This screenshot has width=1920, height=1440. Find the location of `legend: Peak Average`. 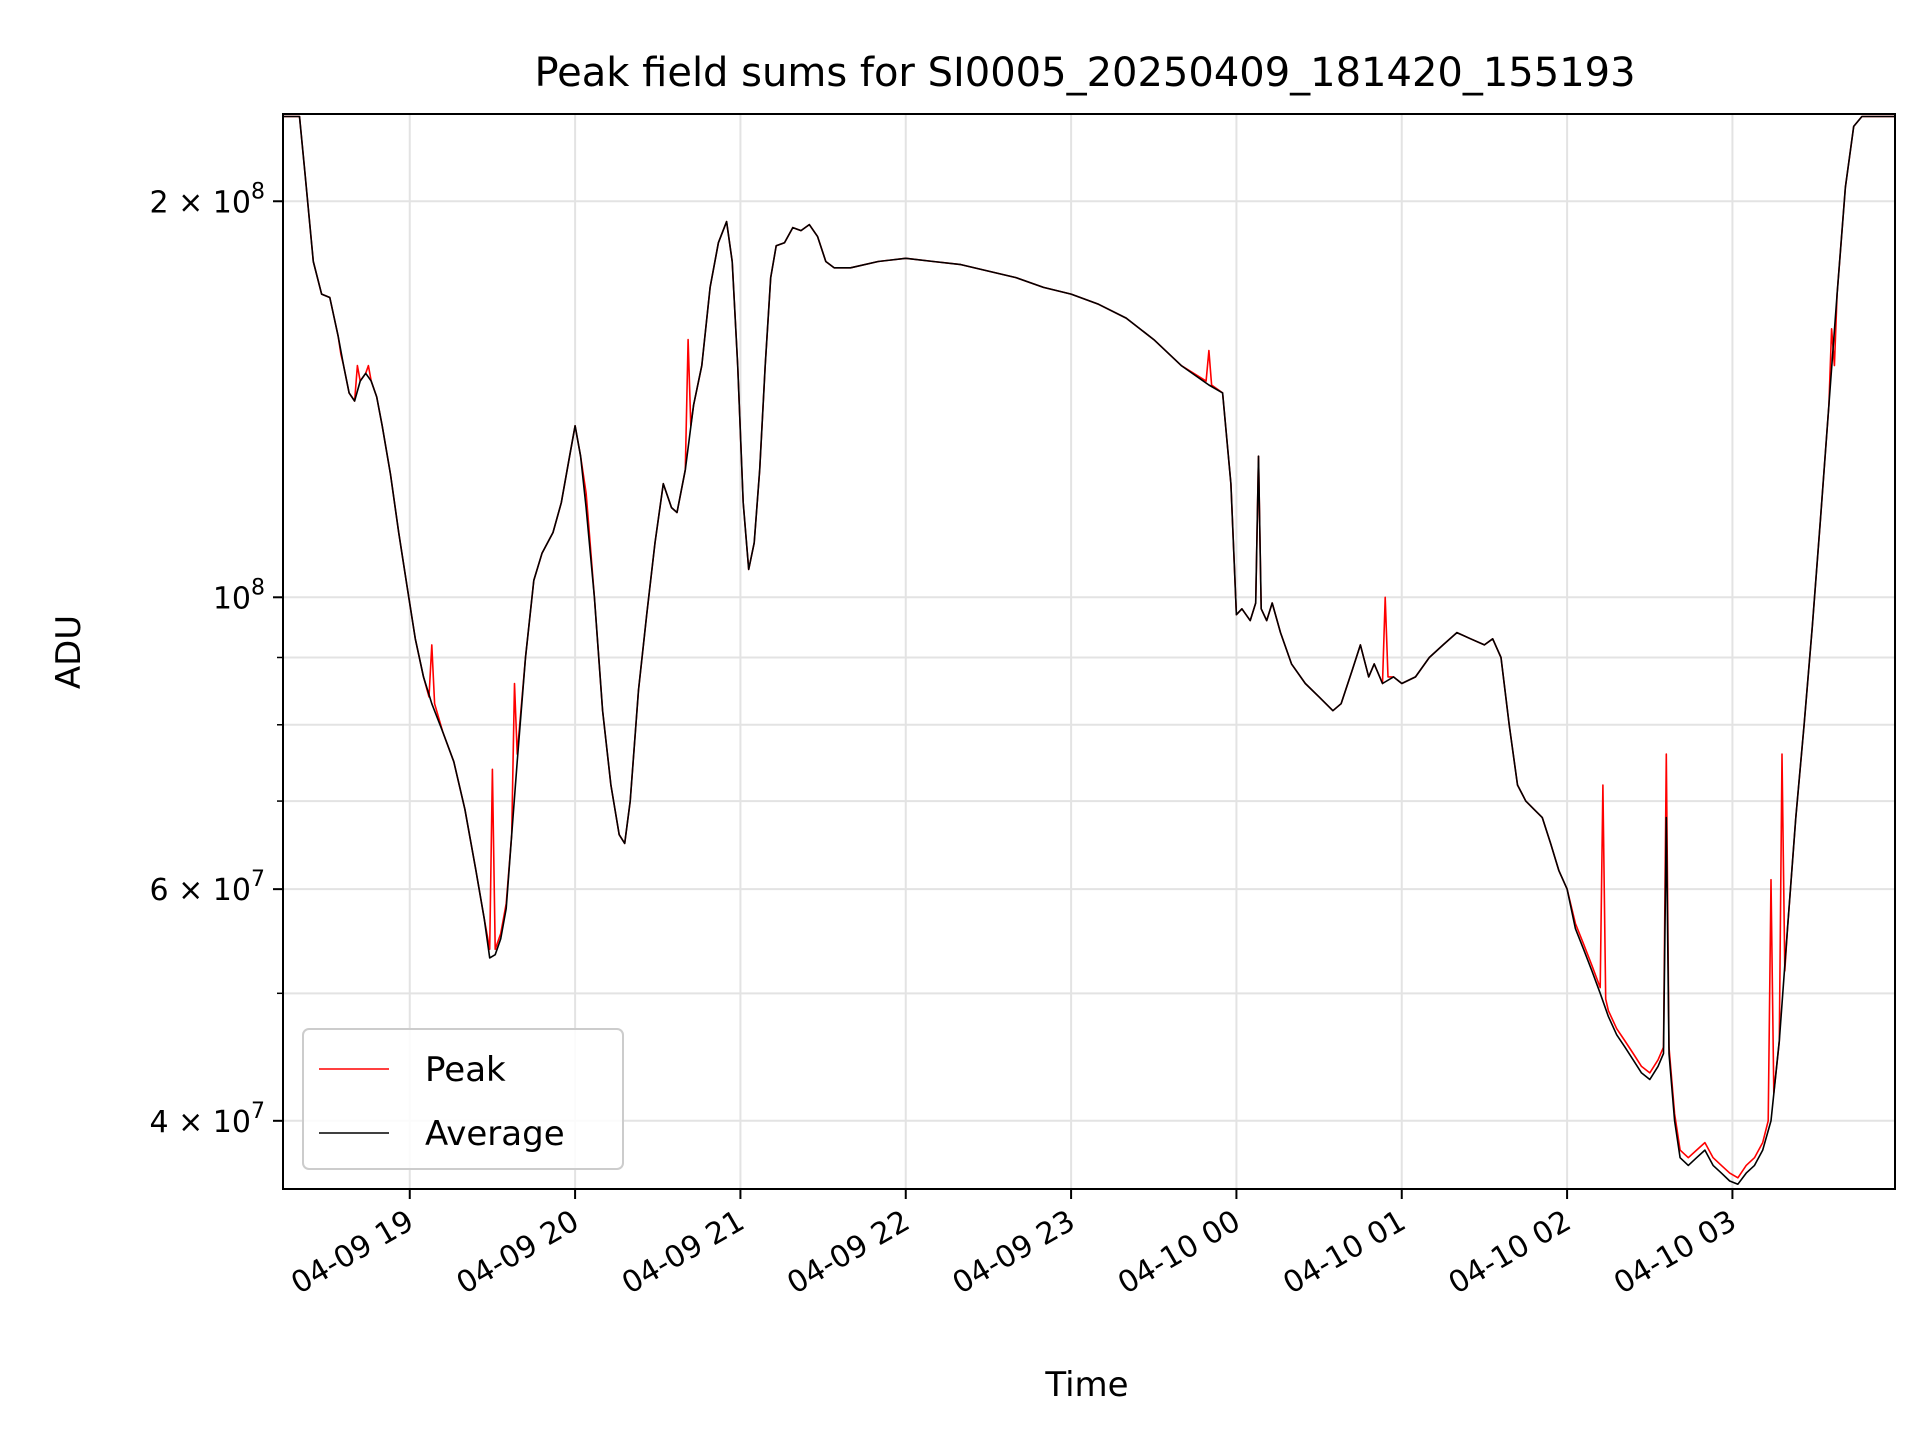

legend: Peak Average is located at coordinates (463, 1099).